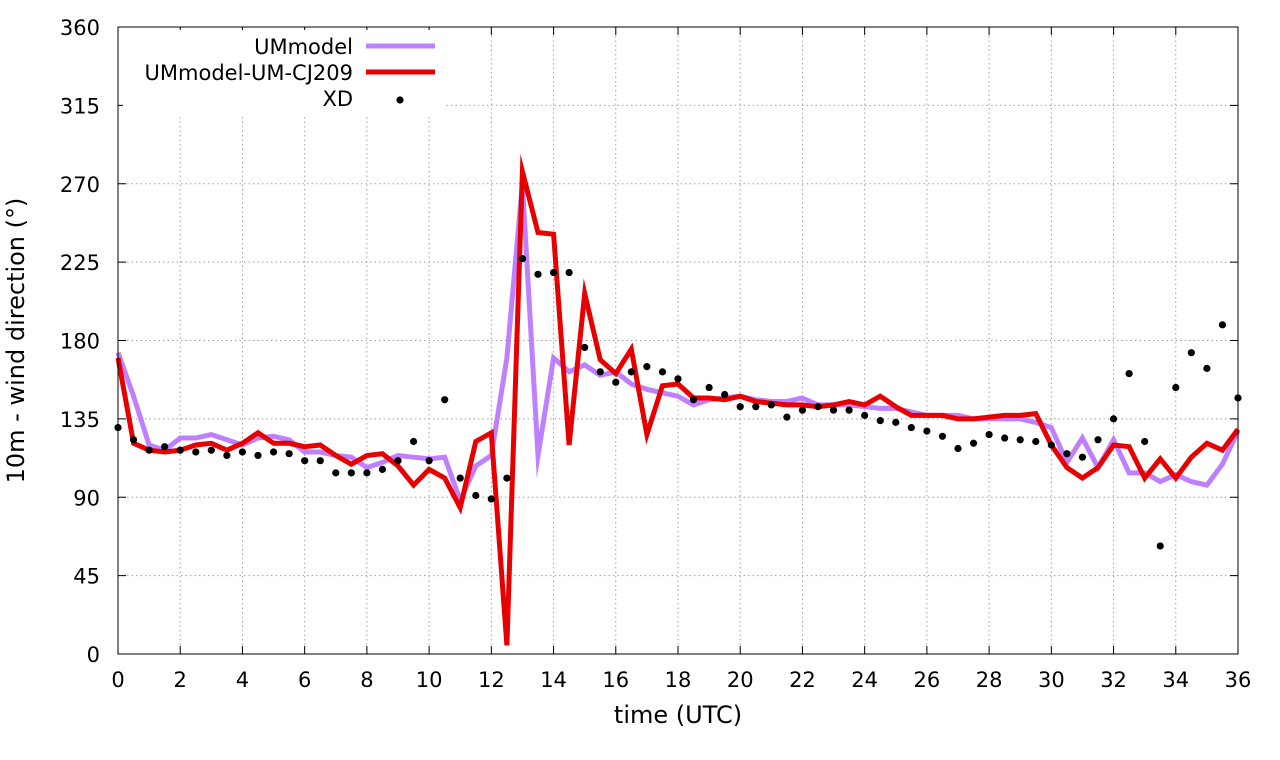 The width and height of the screenshot is (1280, 760). What do you see at coordinates (80, 263) in the screenshot?
I see `y-tick-label: 225` at bounding box center [80, 263].